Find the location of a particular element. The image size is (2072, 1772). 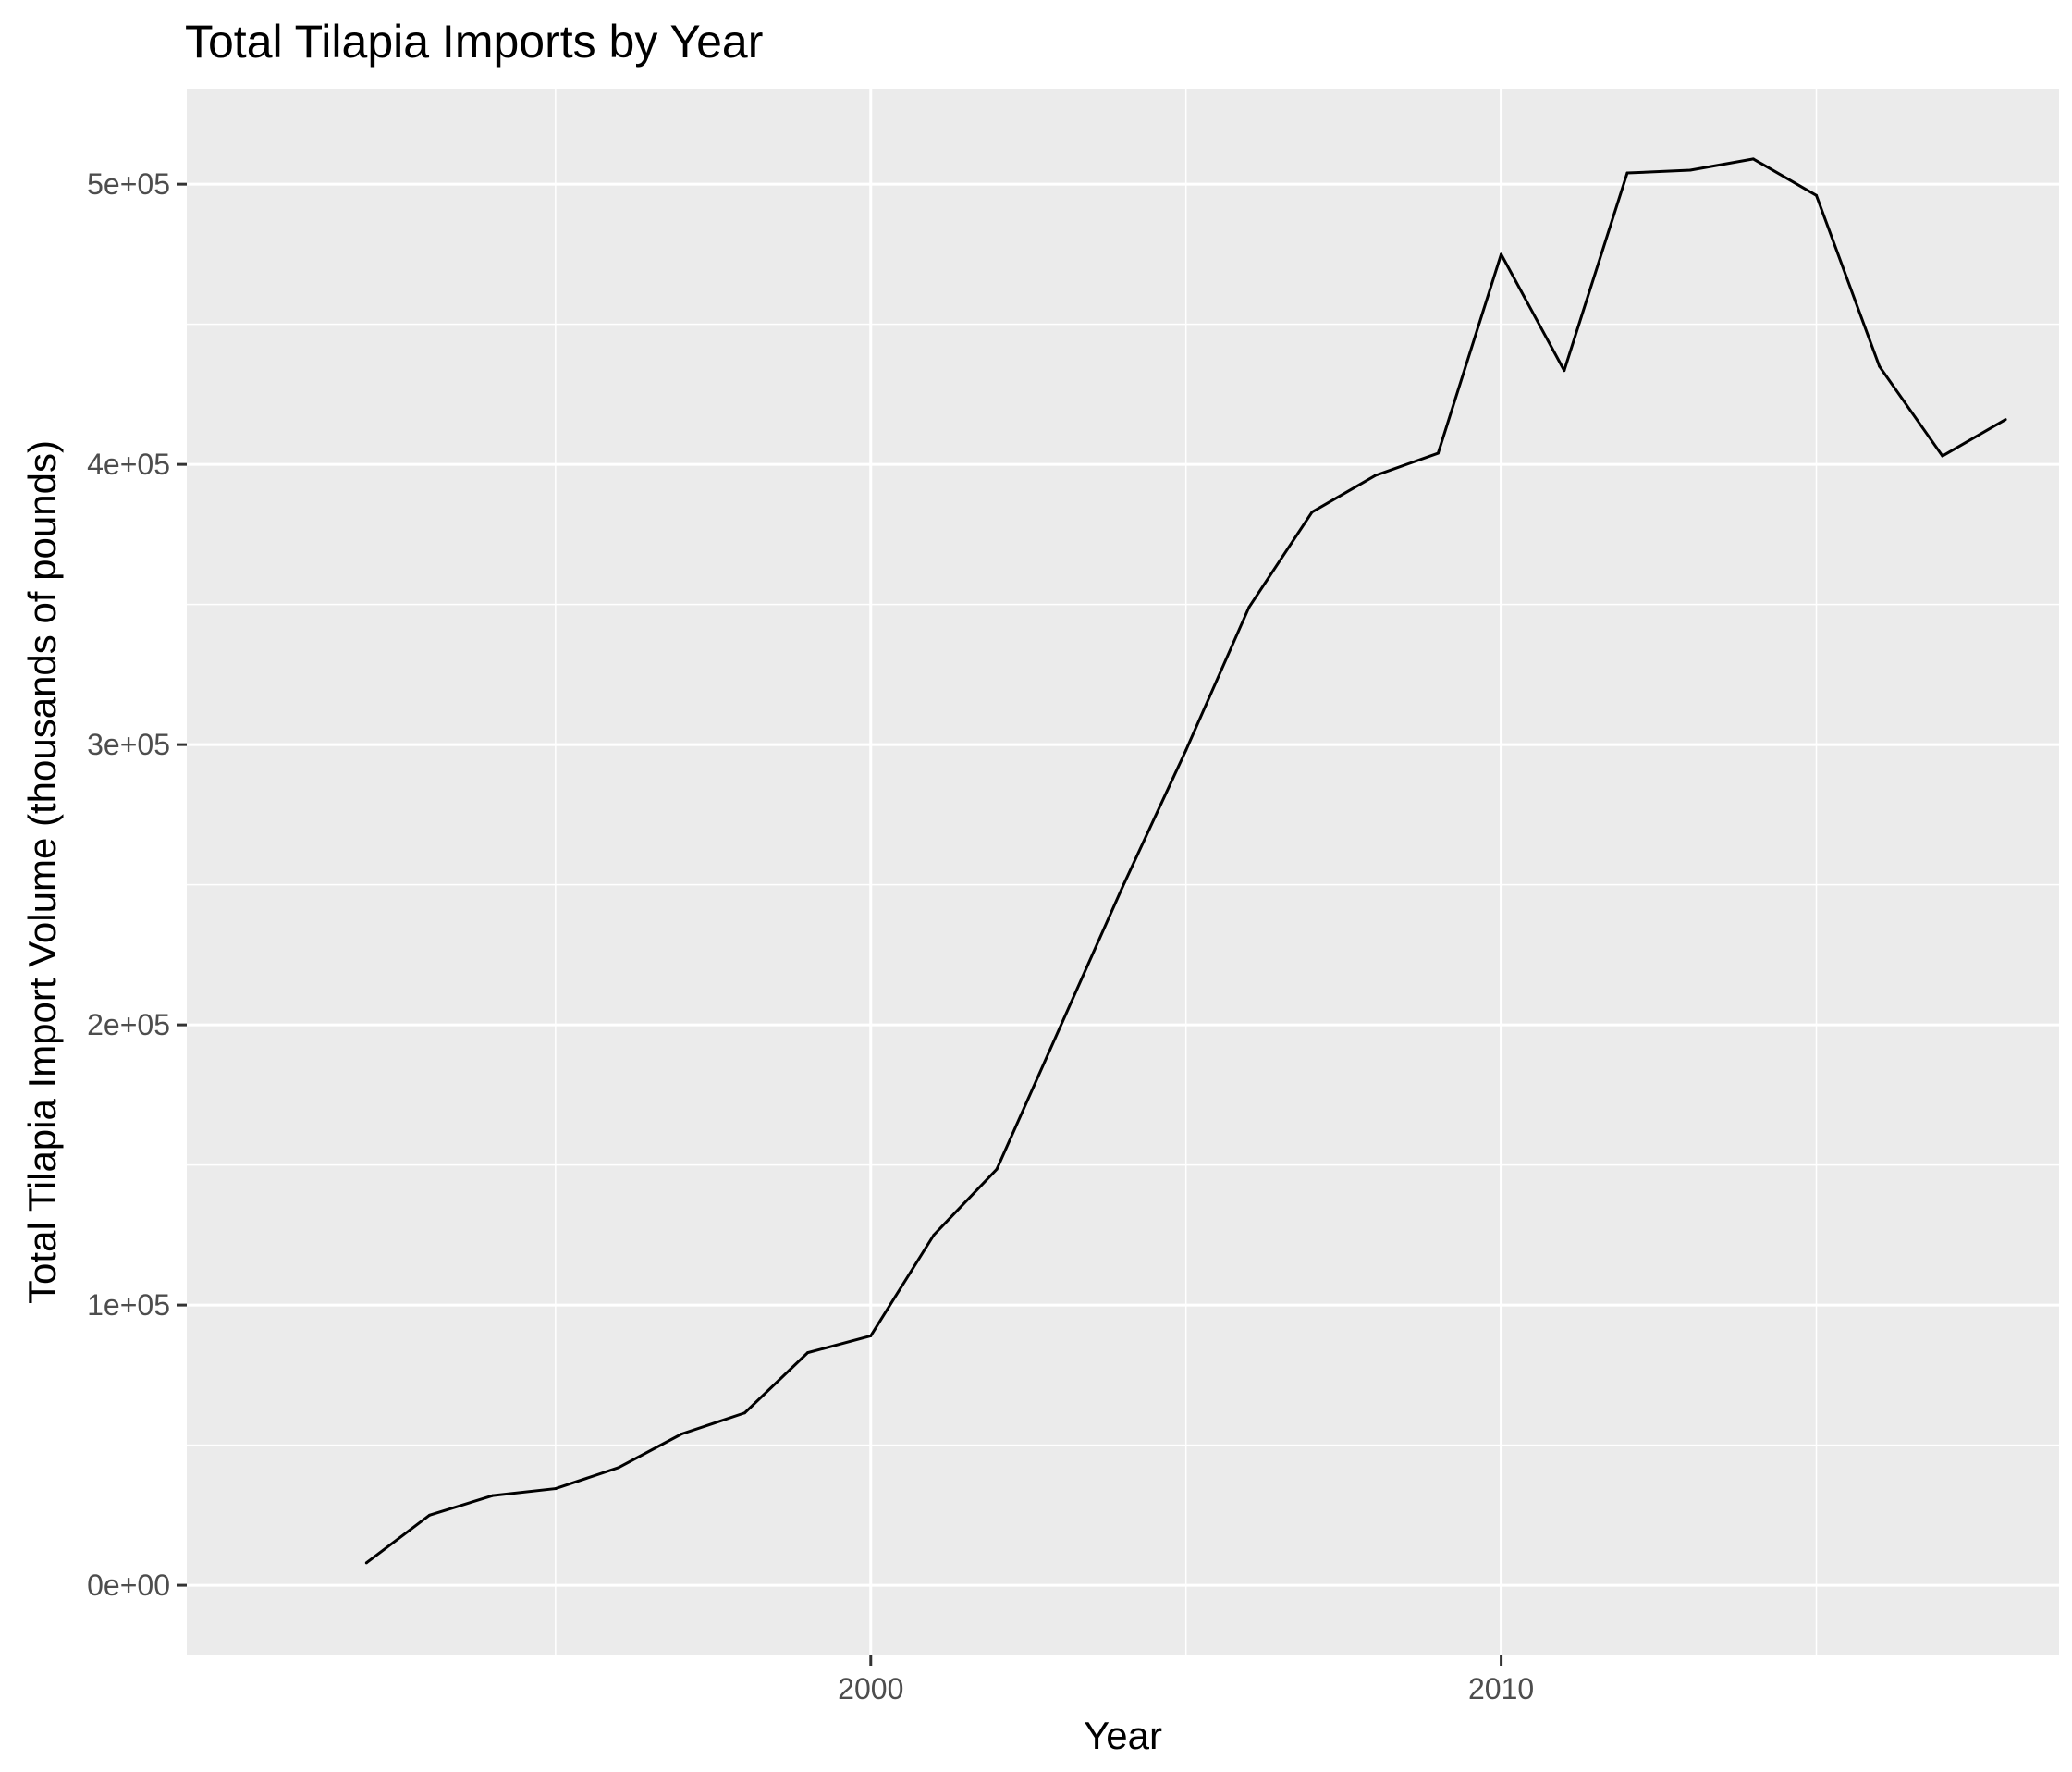

x-tick-label: 2010 is located at coordinates (1501, 1688).